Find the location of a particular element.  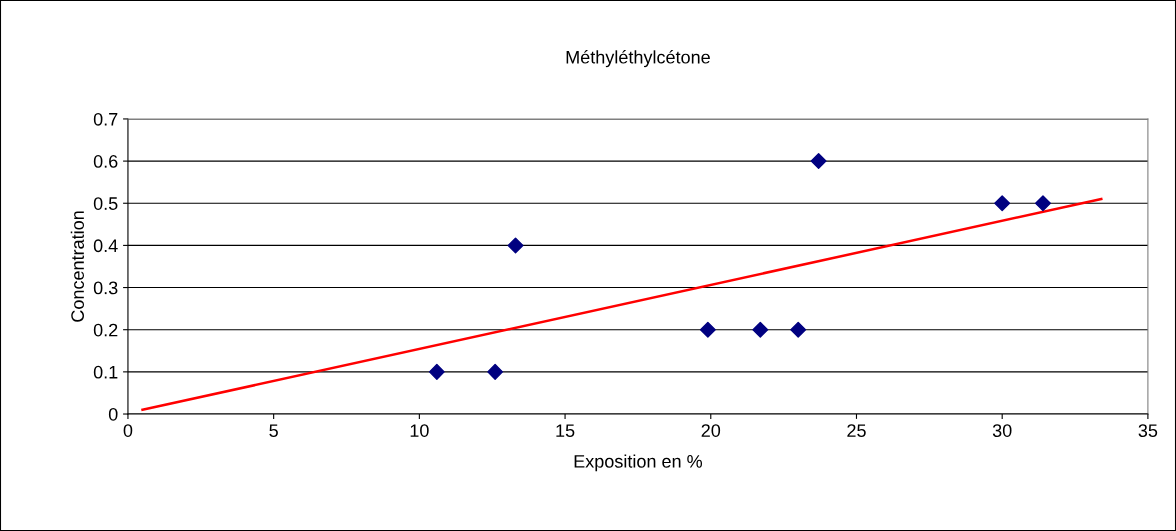

x-tick-label: 35 is located at coordinates (1148, 431).